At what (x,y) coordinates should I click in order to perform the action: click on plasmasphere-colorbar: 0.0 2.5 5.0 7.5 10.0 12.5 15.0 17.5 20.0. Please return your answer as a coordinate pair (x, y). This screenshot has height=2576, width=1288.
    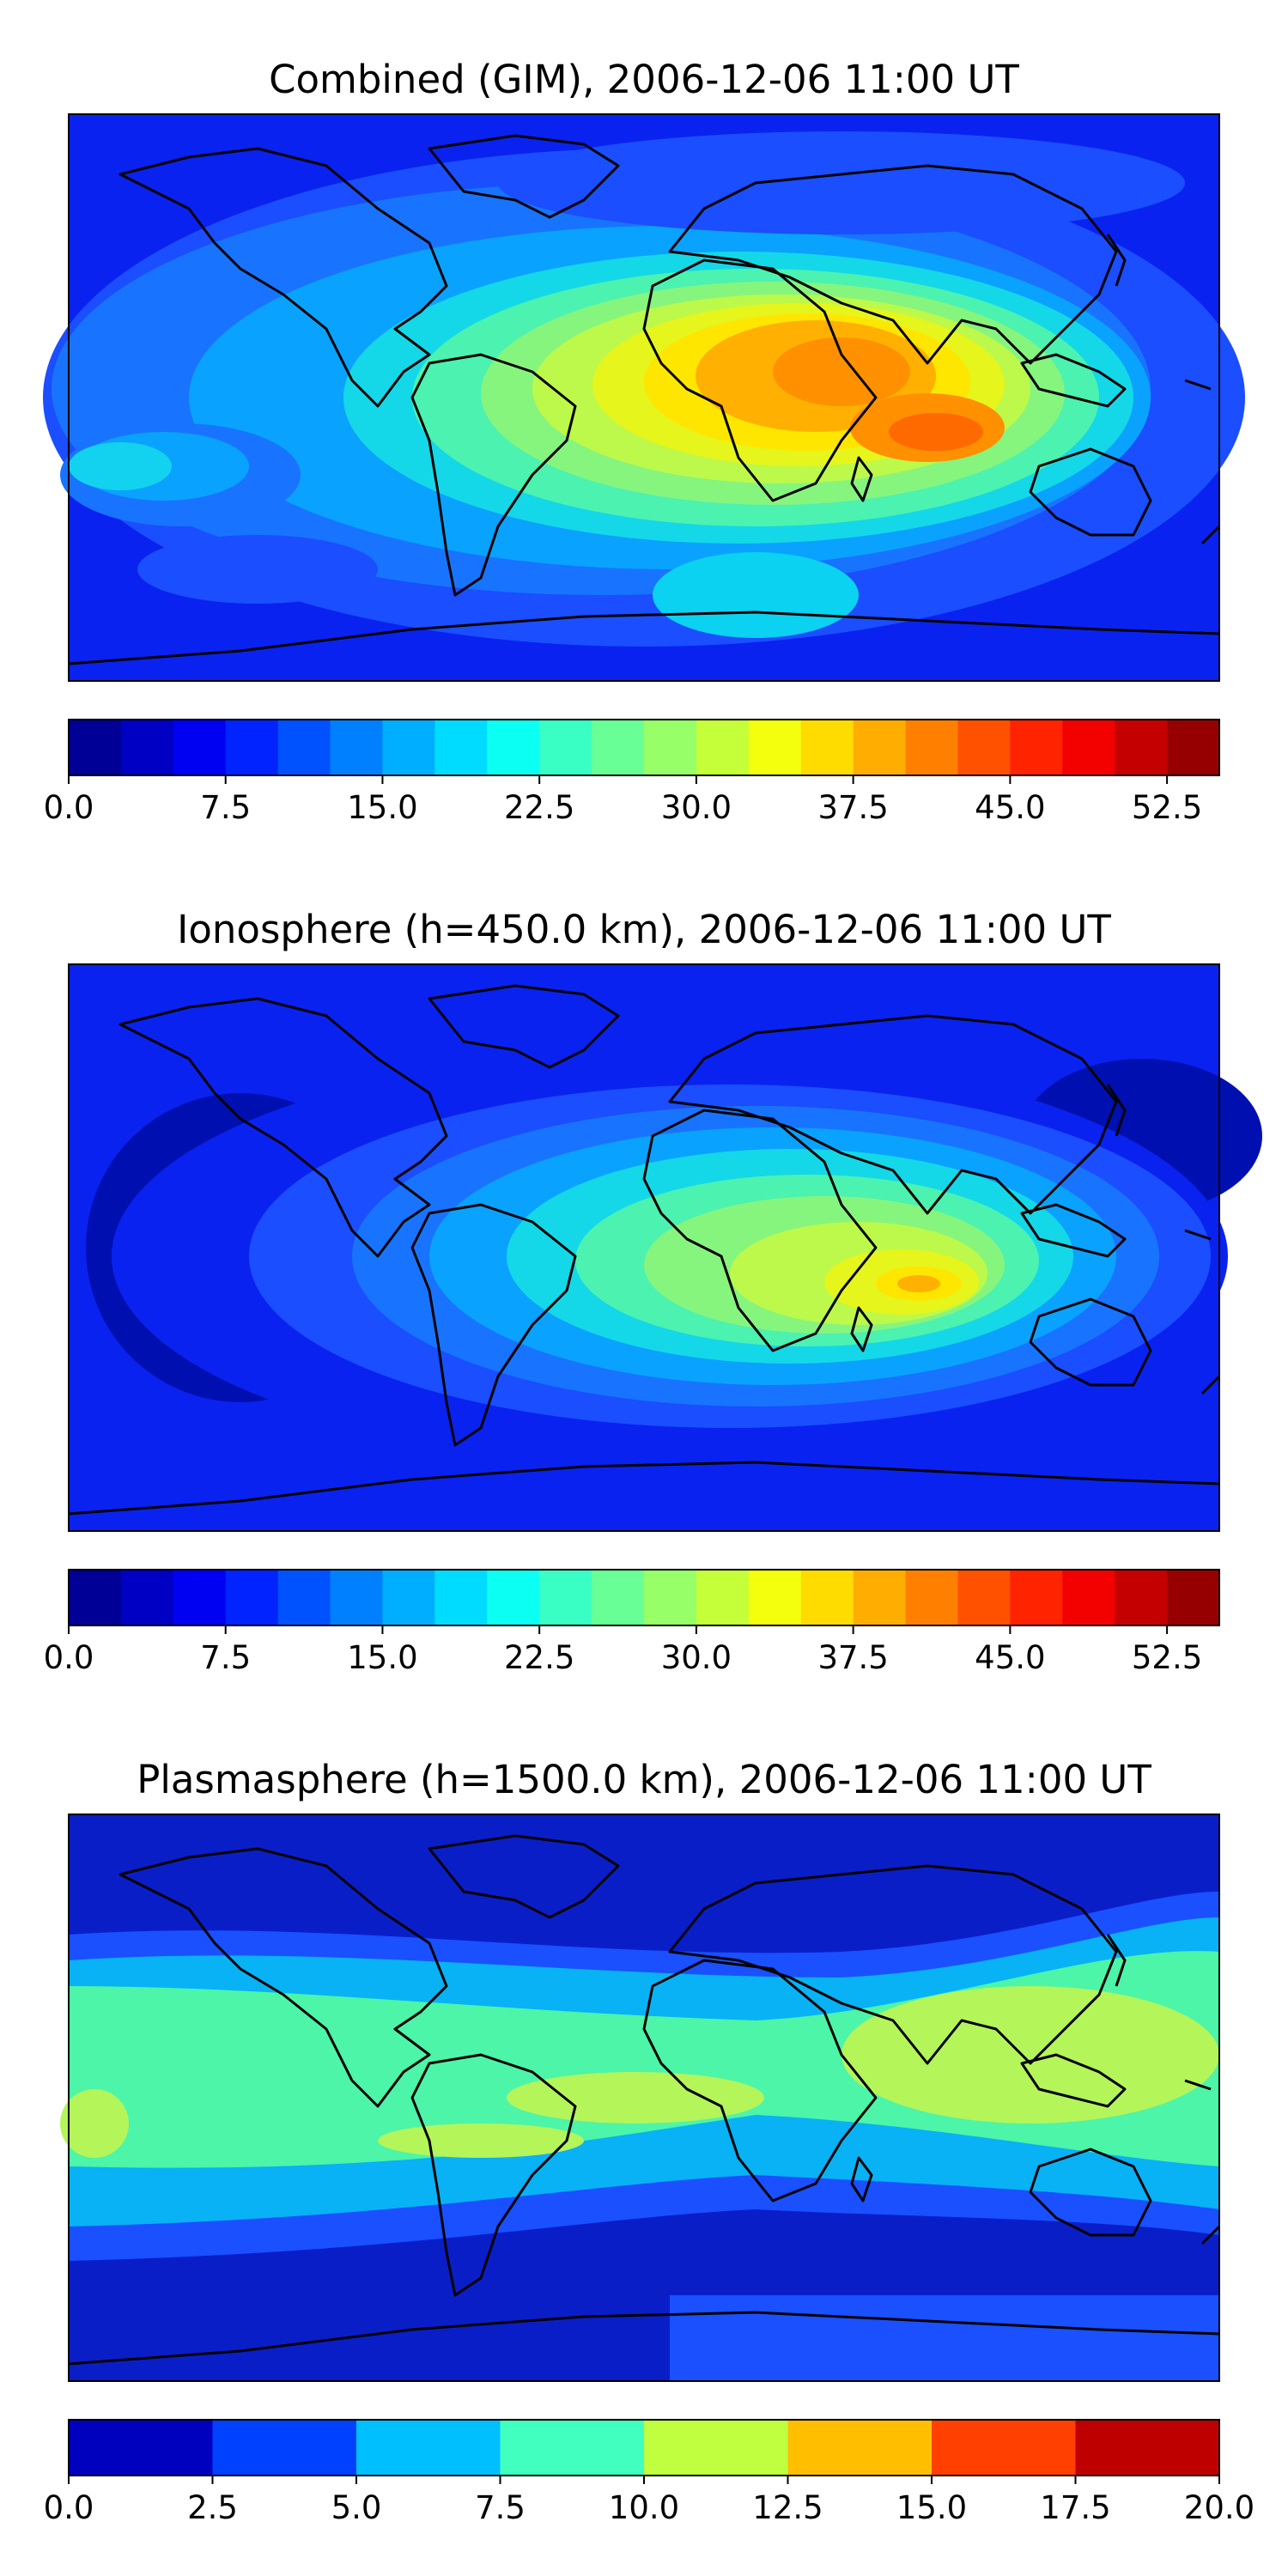
    Looking at the image, I should click on (649, 2472).